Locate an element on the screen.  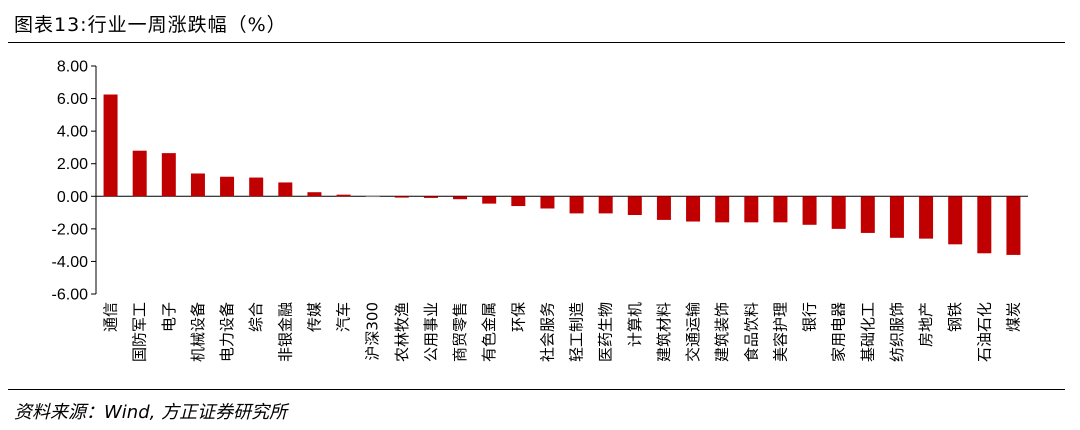
x-tick-label: 钢铁 is located at coordinates (955, 317).